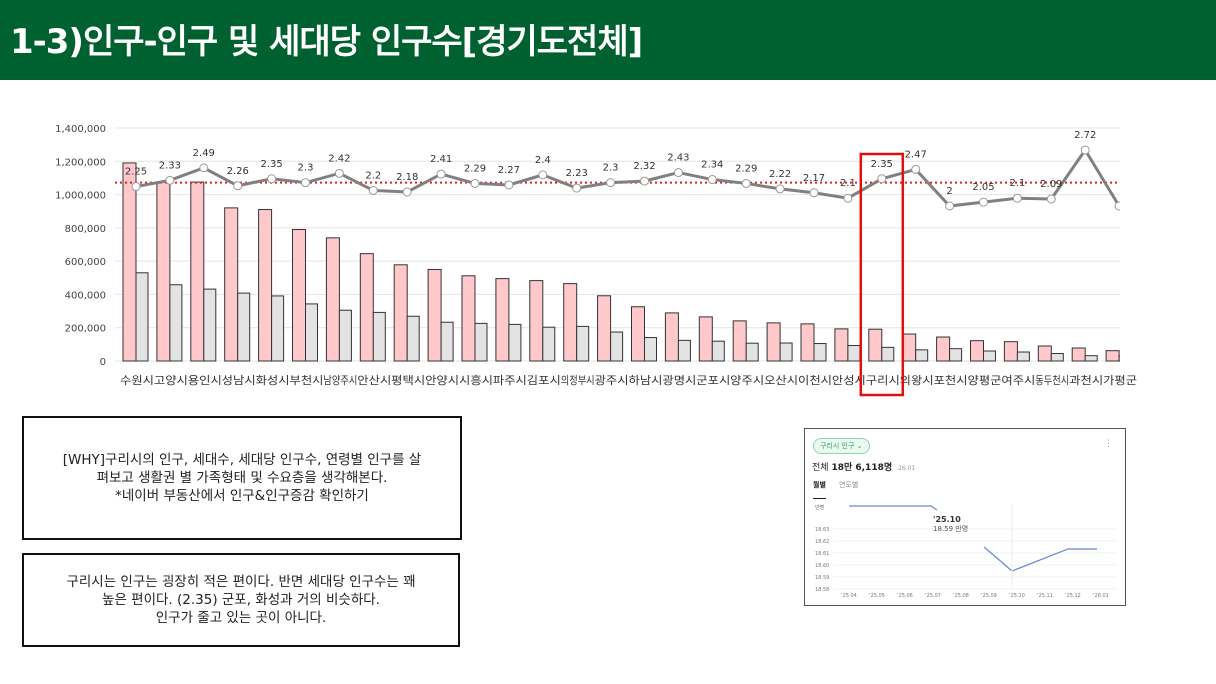  What do you see at coordinates (1018, 380) in the screenshot?
I see `x-tick-label: 여주시` at bounding box center [1018, 380].